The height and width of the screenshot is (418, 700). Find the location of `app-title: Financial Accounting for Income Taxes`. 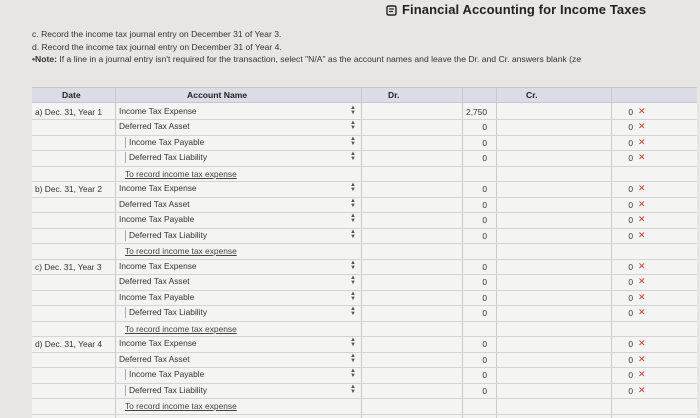

app-title: Financial Accounting for Income Taxes is located at coordinates (516, 9).